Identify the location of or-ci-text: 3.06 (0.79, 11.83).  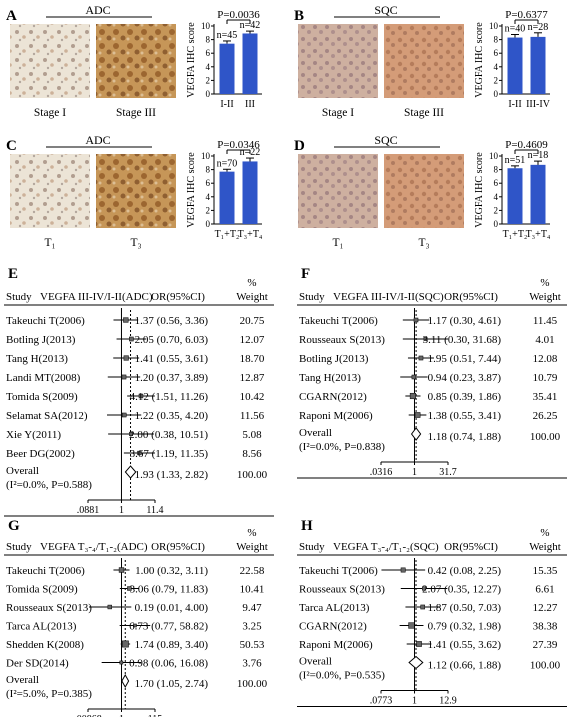
(169, 590).